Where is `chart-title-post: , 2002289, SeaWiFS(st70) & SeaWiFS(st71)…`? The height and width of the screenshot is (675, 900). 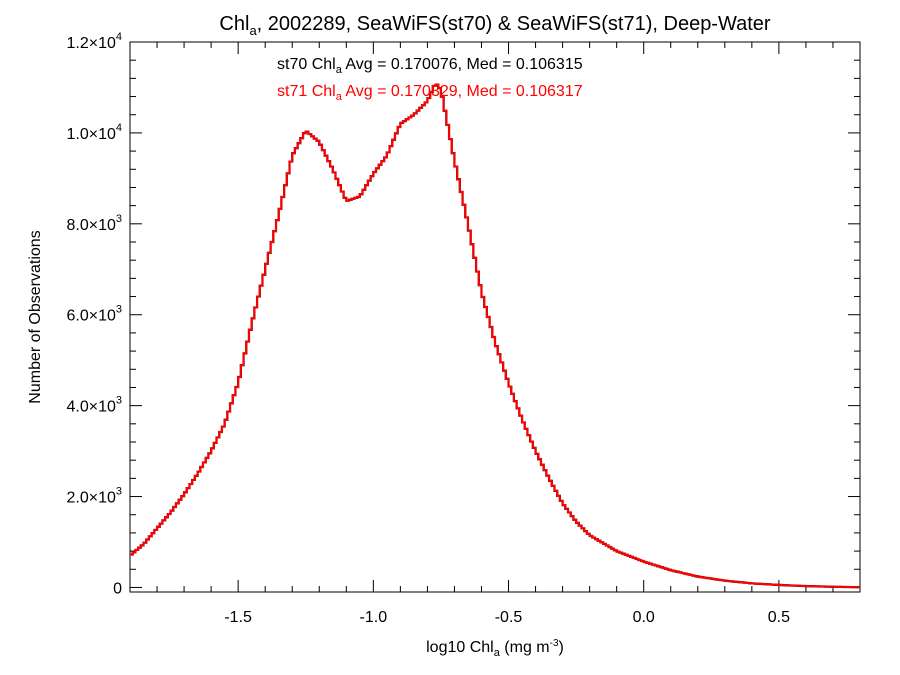 chart-title-post: , 2002289, SeaWiFS(st70) & SeaWiFS(st71)… is located at coordinates (514, 24).